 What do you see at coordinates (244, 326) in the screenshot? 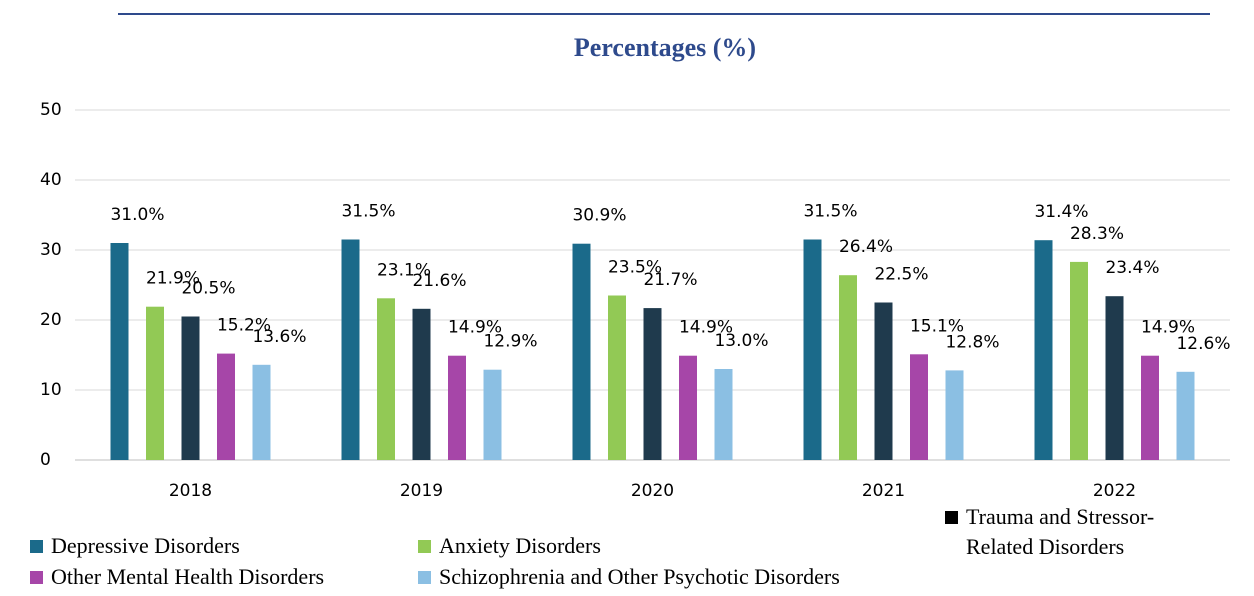
I see `value-label: 15.2%` at bounding box center [244, 326].